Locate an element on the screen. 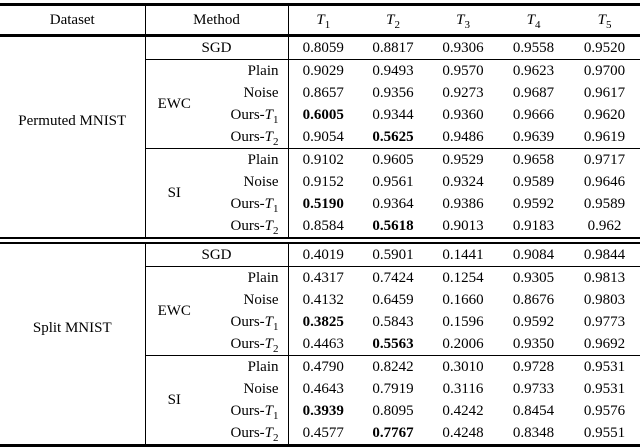 The width and height of the screenshot is (640, 448). value-cell: 0.9102 is located at coordinates (323, 159).